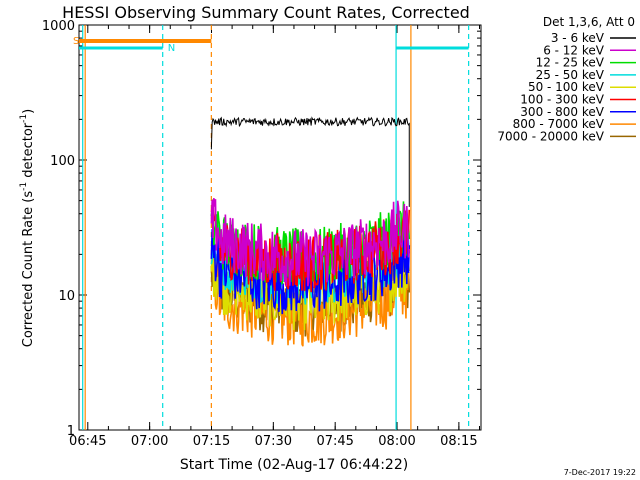 Image resolution: width=640 pixels, height=480 pixels. What do you see at coordinates (578, 38) in the screenshot?
I see `legend-label: 3 - 6 keV` at bounding box center [578, 38].